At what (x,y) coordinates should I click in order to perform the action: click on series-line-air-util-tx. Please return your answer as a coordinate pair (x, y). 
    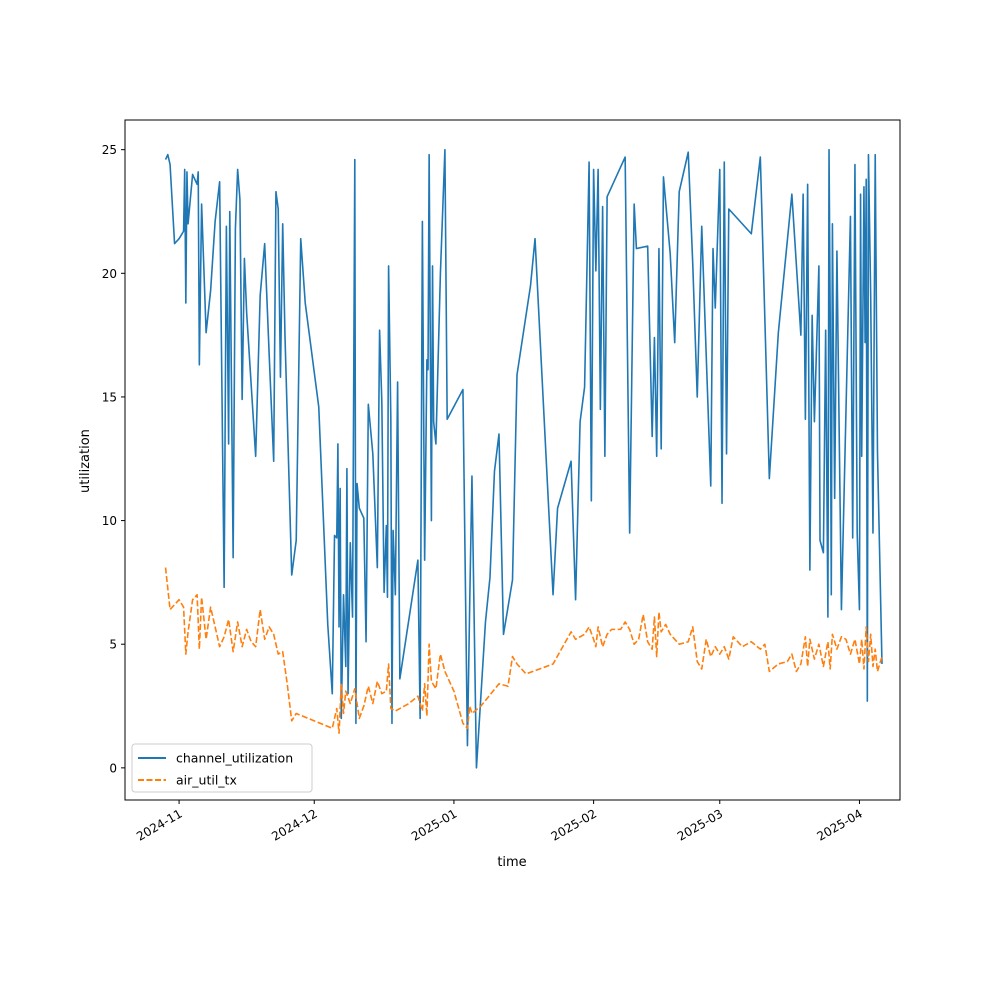
    Looking at the image, I should click on (523, 651).